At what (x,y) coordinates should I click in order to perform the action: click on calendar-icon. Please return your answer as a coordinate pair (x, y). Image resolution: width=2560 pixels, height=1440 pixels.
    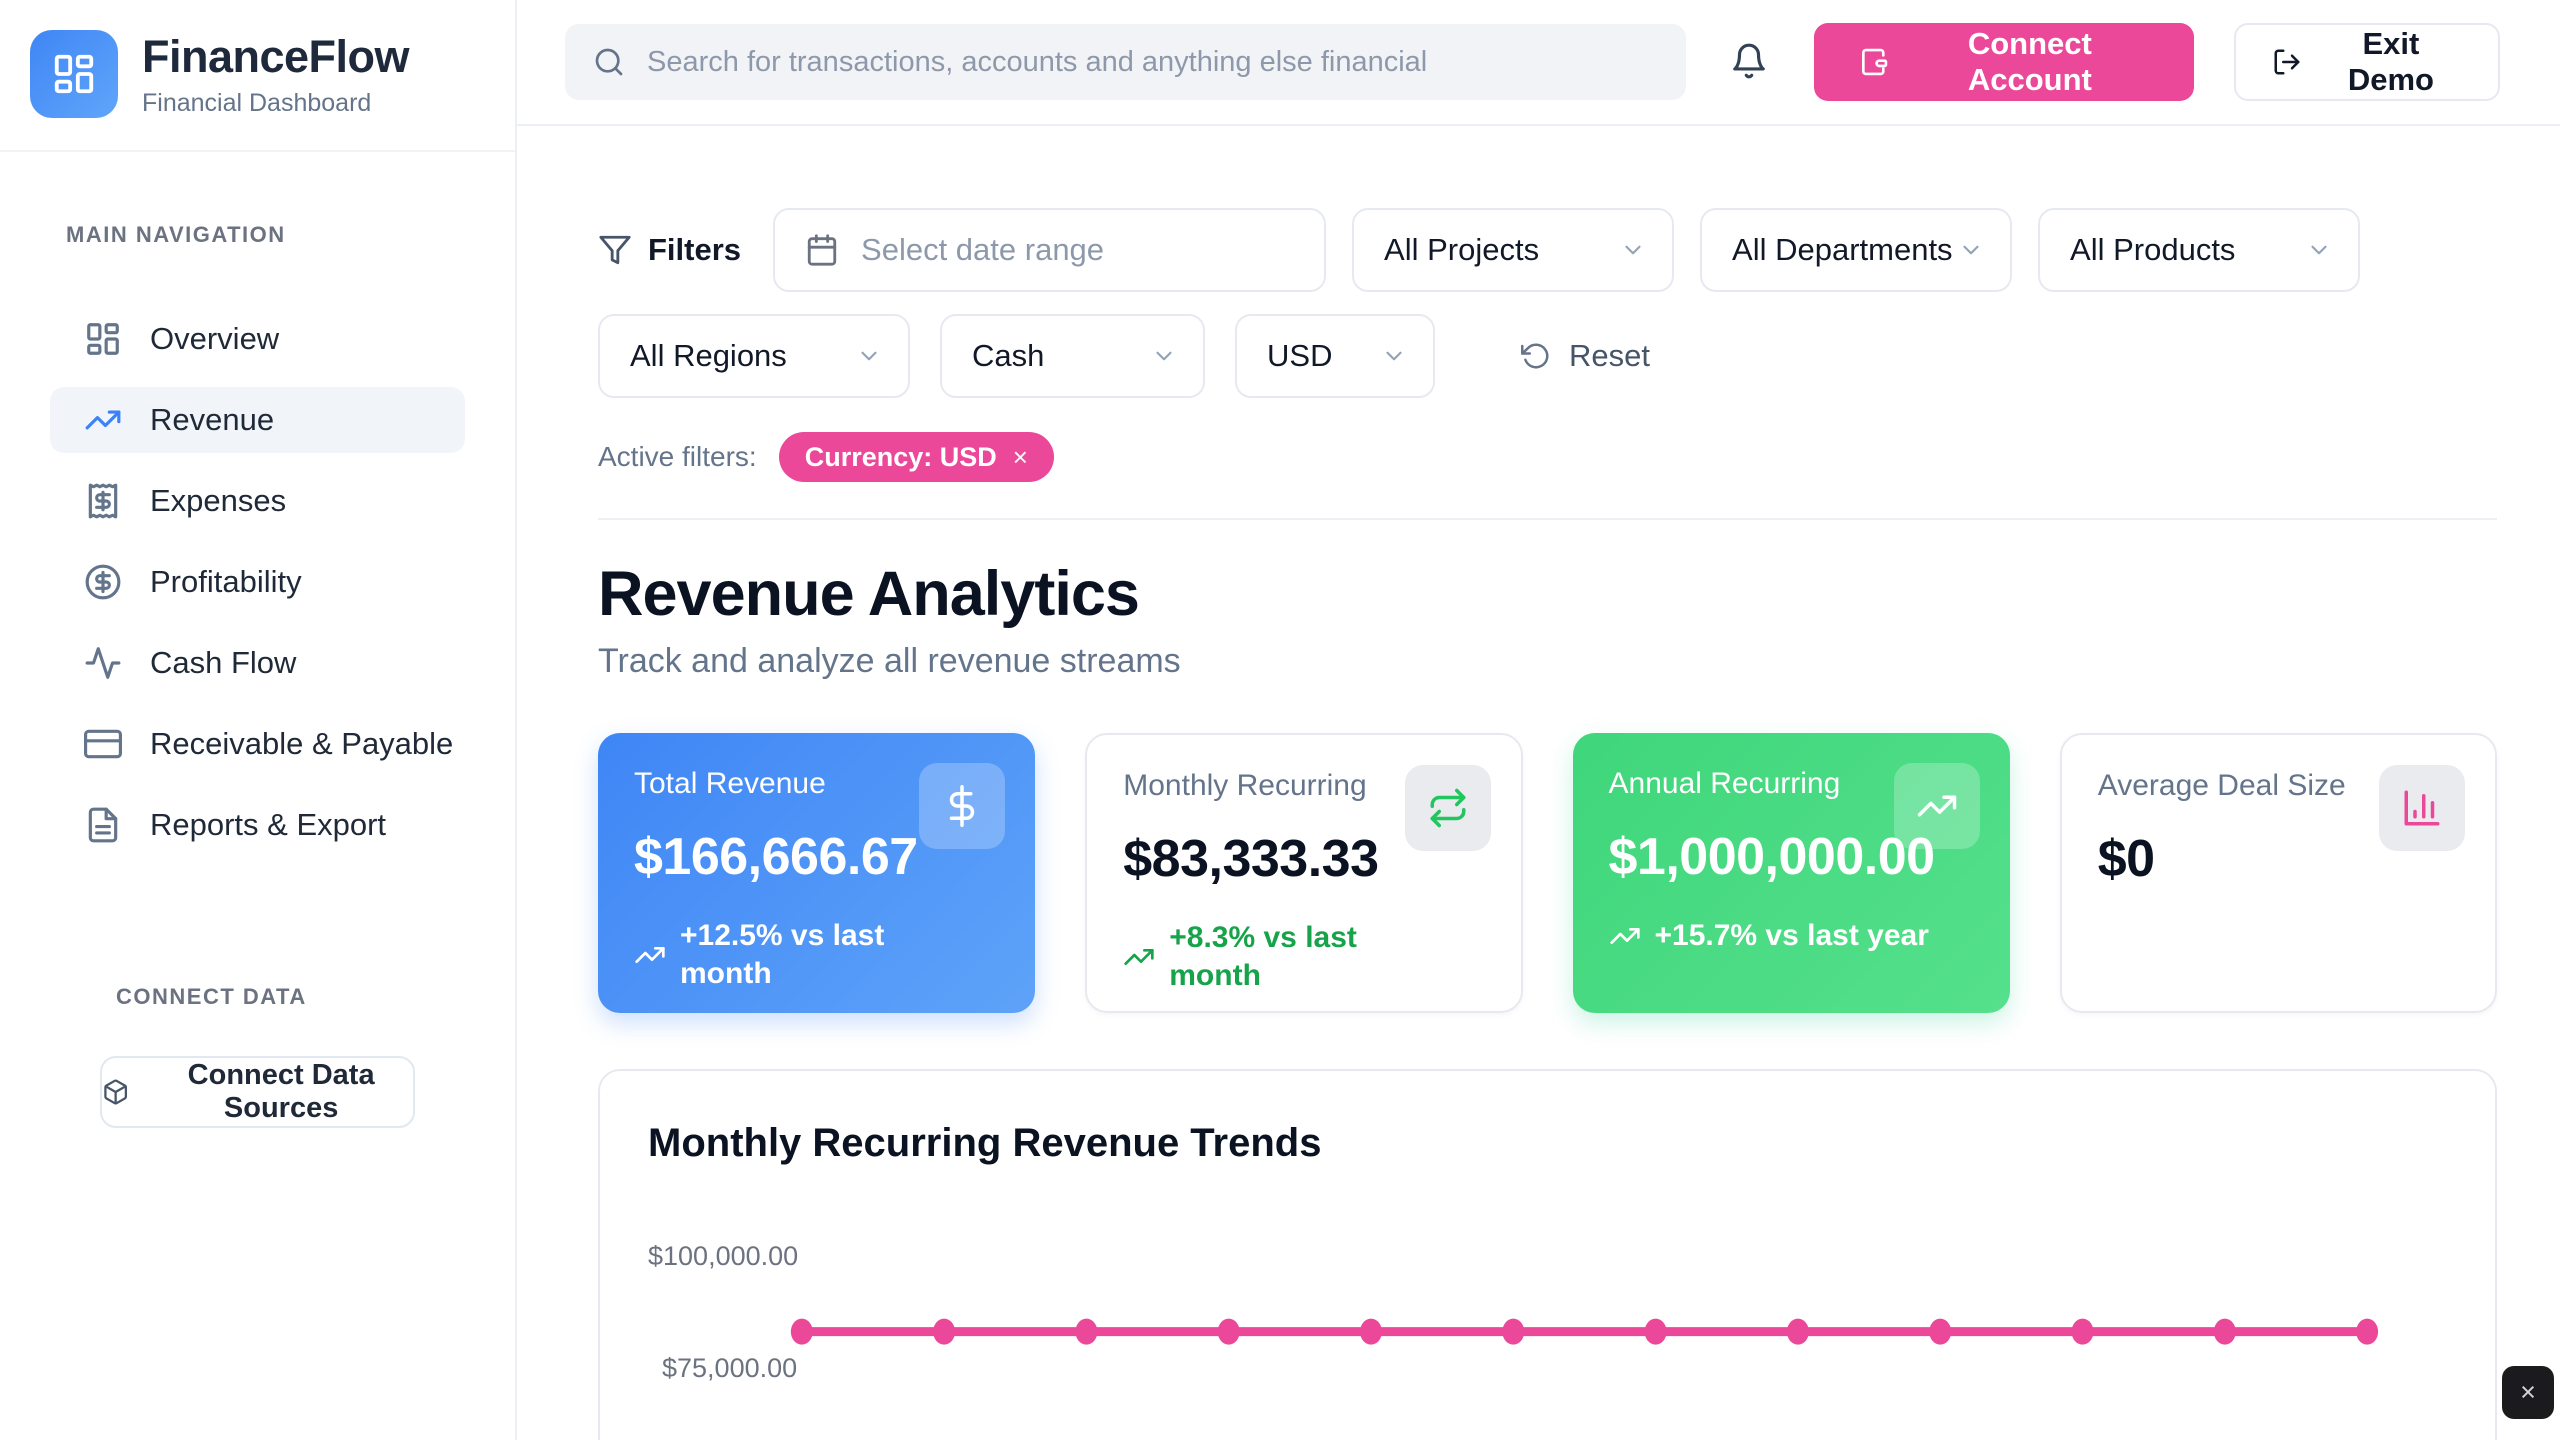
    Looking at the image, I should click on (822, 250).